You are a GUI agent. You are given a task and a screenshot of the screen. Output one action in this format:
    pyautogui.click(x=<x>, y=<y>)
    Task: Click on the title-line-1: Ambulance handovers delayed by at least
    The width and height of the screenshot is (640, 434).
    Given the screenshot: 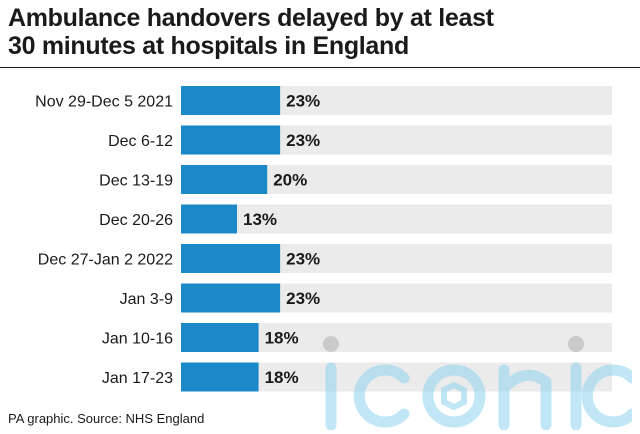 What is the action you would take?
    pyautogui.click(x=251, y=18)
    